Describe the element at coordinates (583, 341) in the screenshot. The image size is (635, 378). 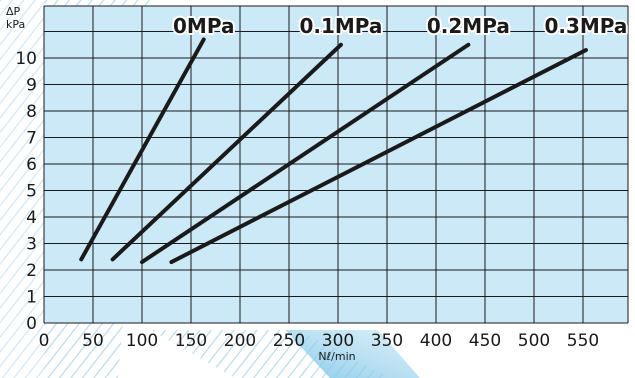
I see `x-tick-label: 550` at that location.